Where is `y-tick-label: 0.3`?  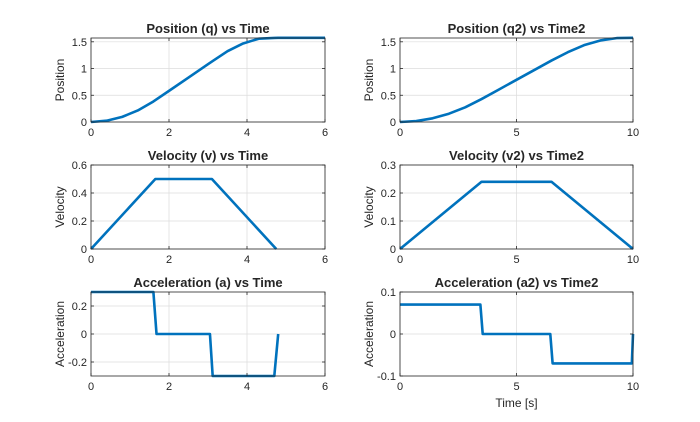 y-tick-label: 0.3 is located at coordinates (388, 166).